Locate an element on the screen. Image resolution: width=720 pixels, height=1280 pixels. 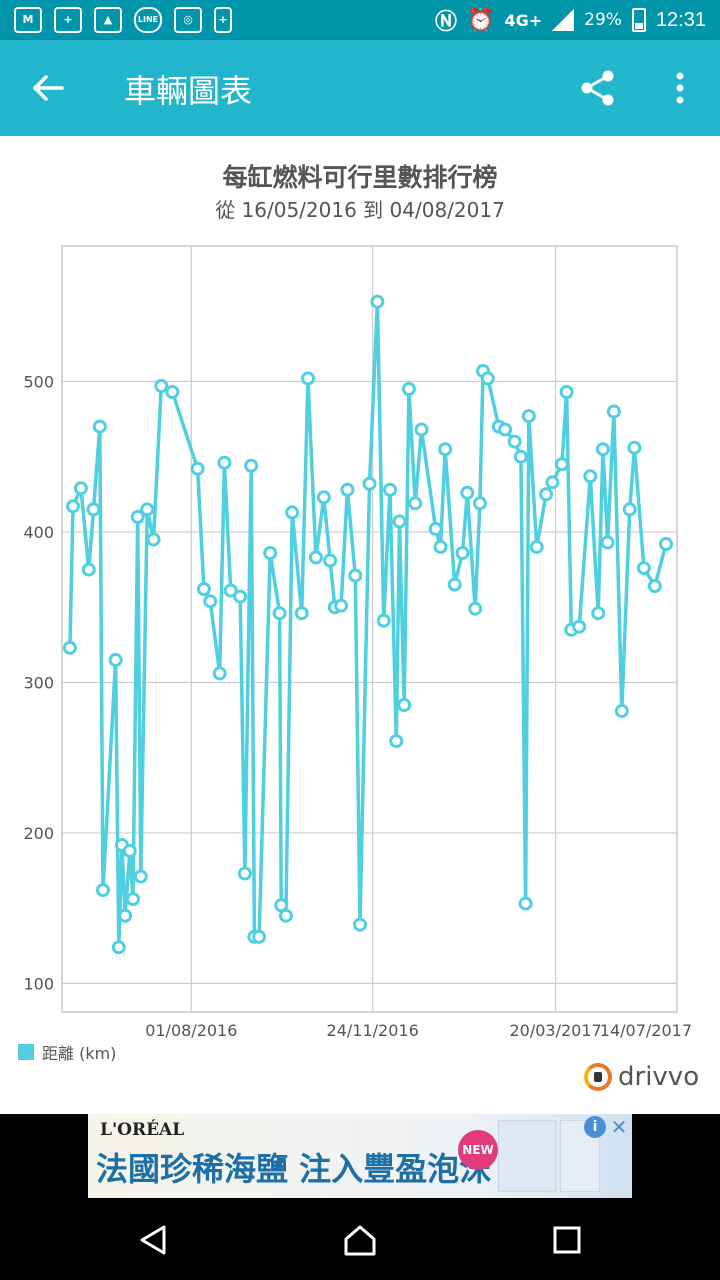
y-tick-label: 200 is located at coordinates (38, 833).